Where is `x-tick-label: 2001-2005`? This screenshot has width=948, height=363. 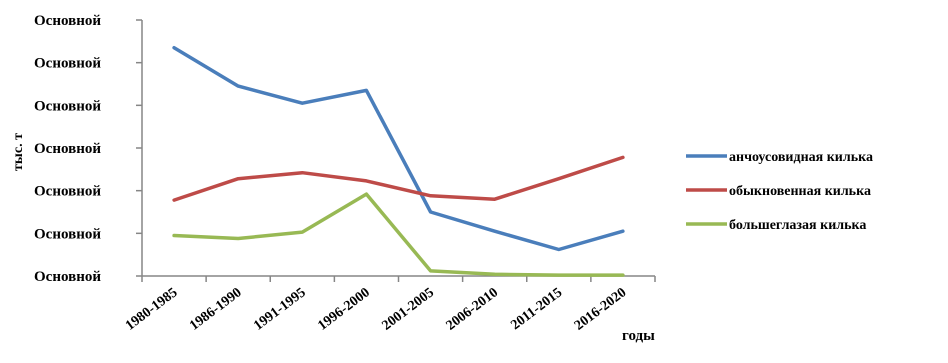
x-tick-label: 2001-2005 is located at coordinates (407, 309).